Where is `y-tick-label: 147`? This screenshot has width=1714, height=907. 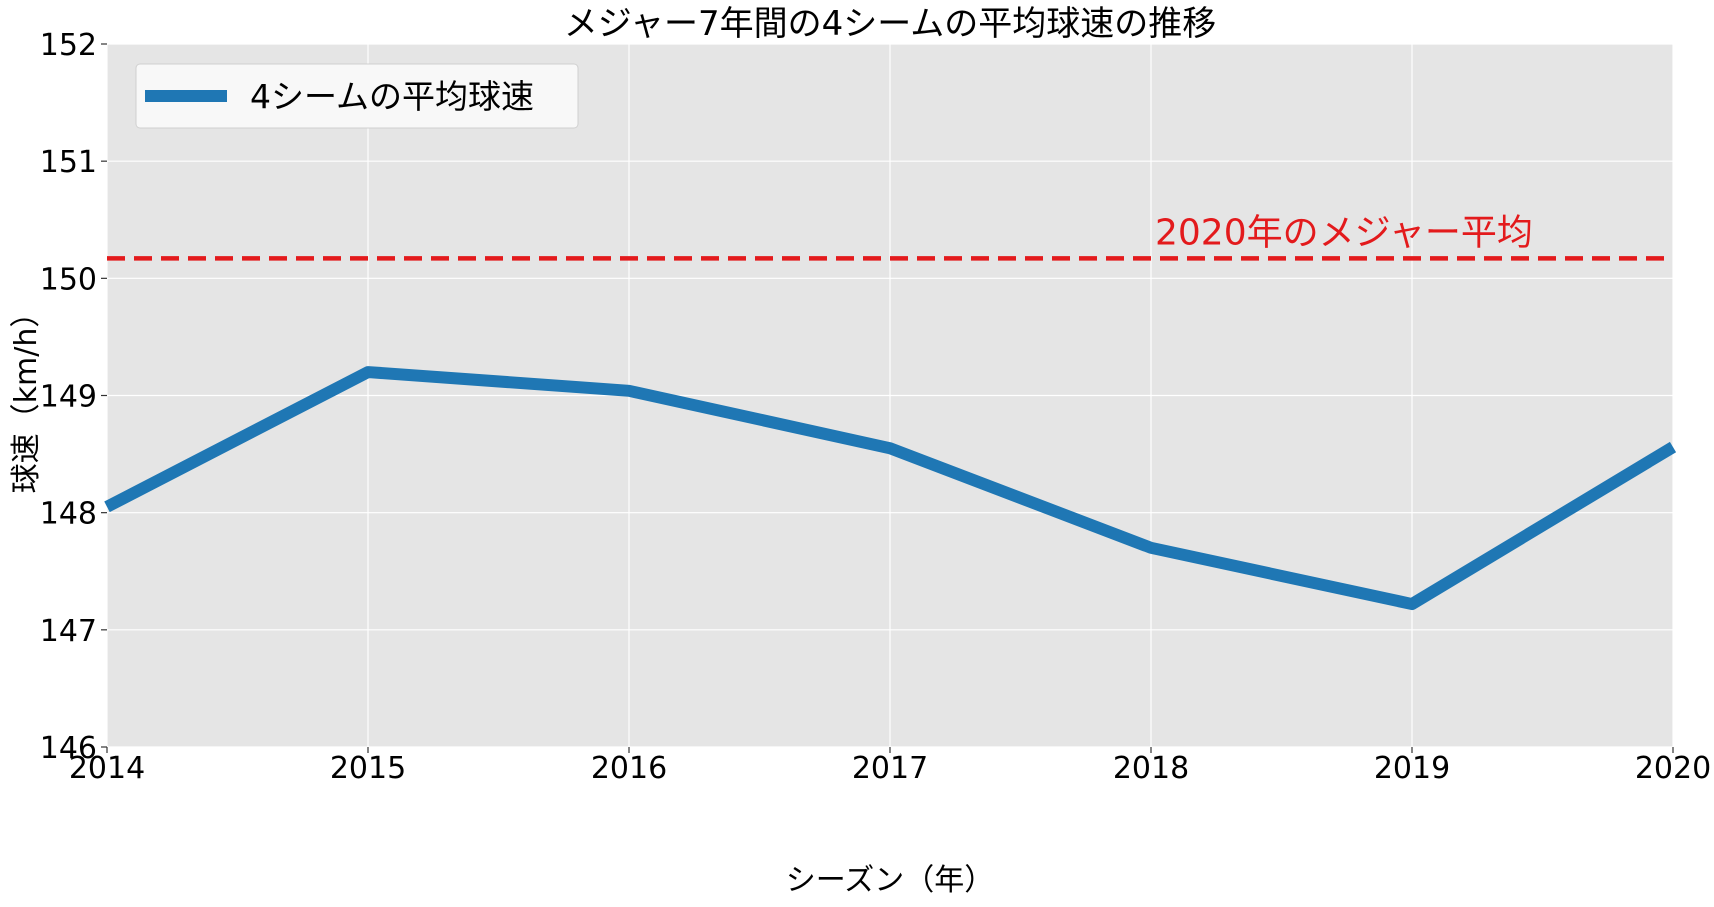 y-tick-label: 147 is located at coordinates (68, 631).